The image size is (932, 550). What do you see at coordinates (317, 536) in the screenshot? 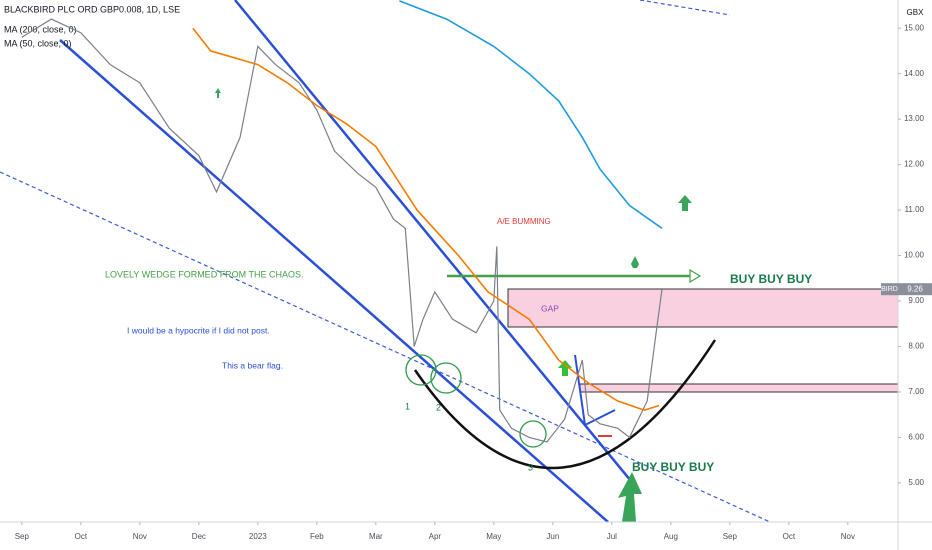
I see `x-tick-label: Feb` at bounding box center [317, 536].